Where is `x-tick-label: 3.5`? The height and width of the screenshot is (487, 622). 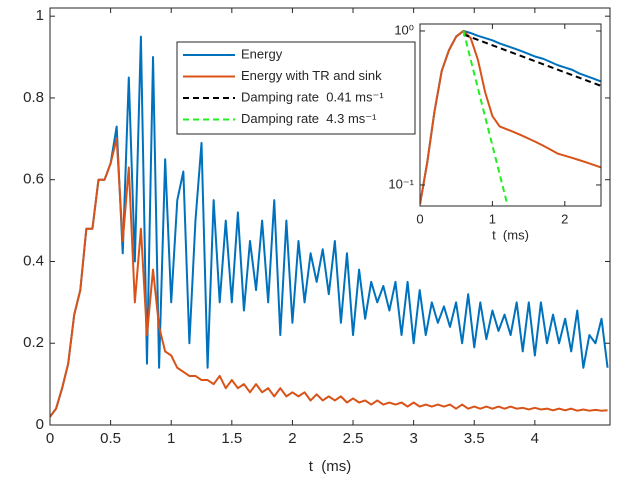
x-tick-label: 3.5 is located at coordinates (474, 438).